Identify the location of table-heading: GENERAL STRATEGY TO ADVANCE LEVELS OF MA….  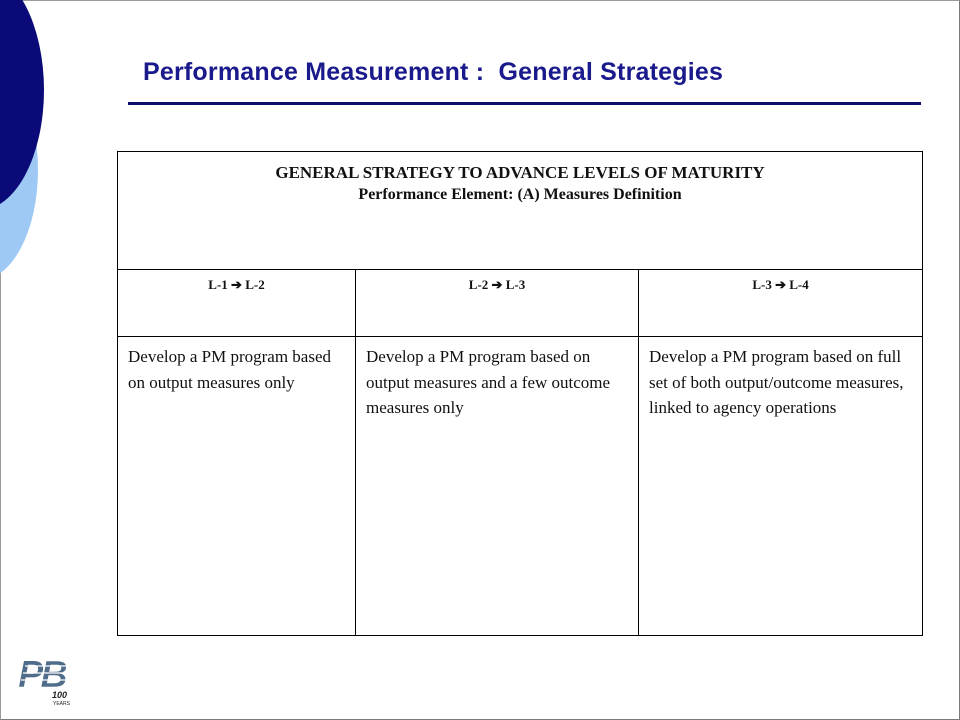
(520, 172).